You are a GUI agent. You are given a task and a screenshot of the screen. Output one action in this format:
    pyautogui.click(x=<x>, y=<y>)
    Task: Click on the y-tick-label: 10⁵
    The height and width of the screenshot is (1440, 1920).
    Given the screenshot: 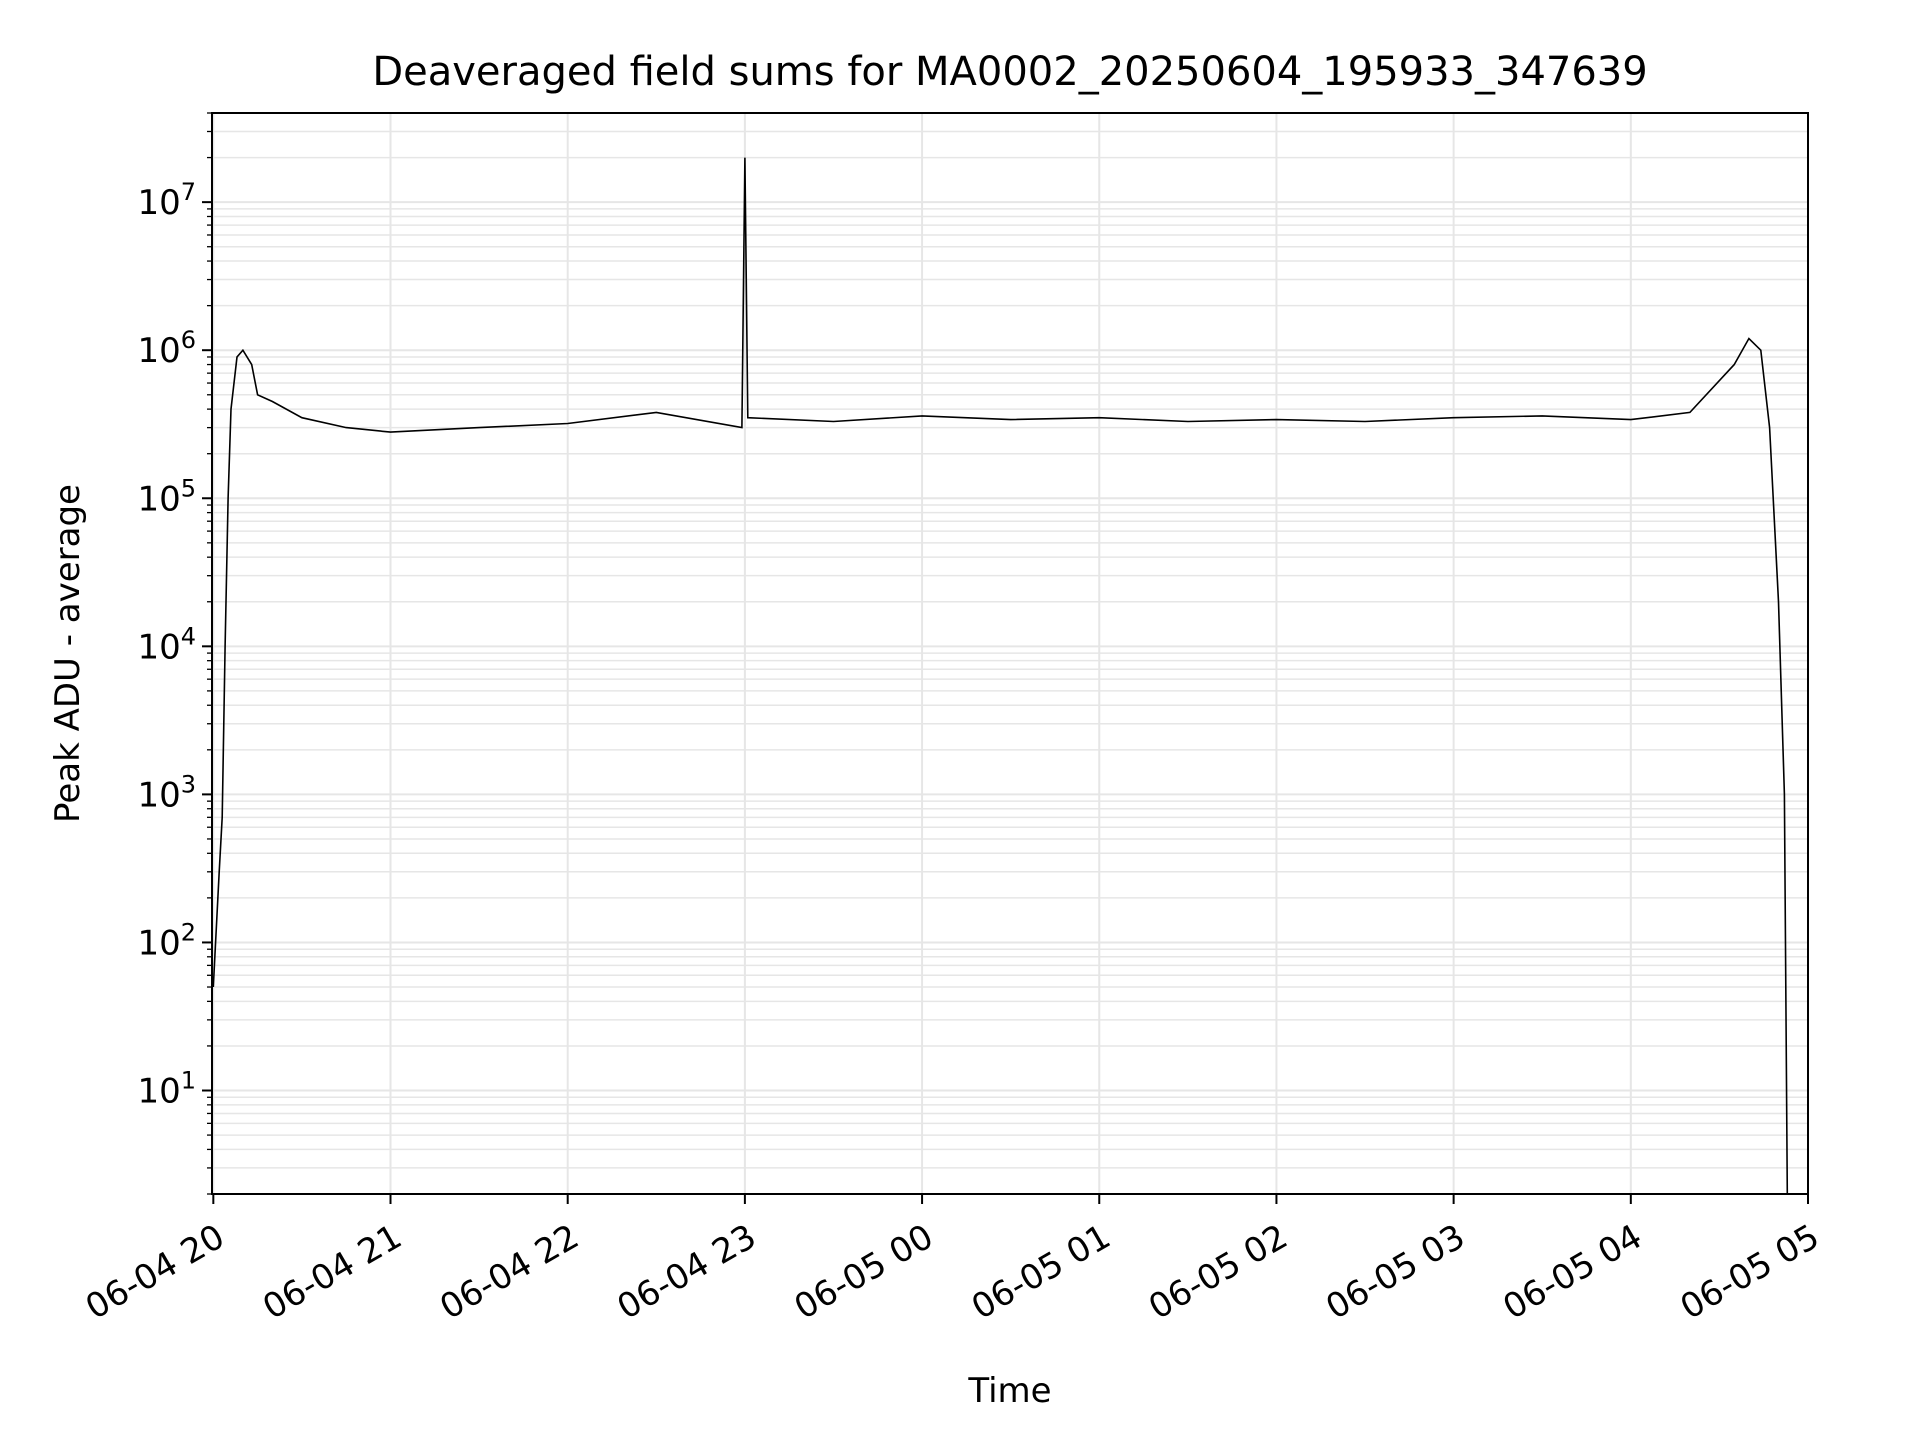 What is the action you would take?
    pyautogui.click(x=166, y=496)
    